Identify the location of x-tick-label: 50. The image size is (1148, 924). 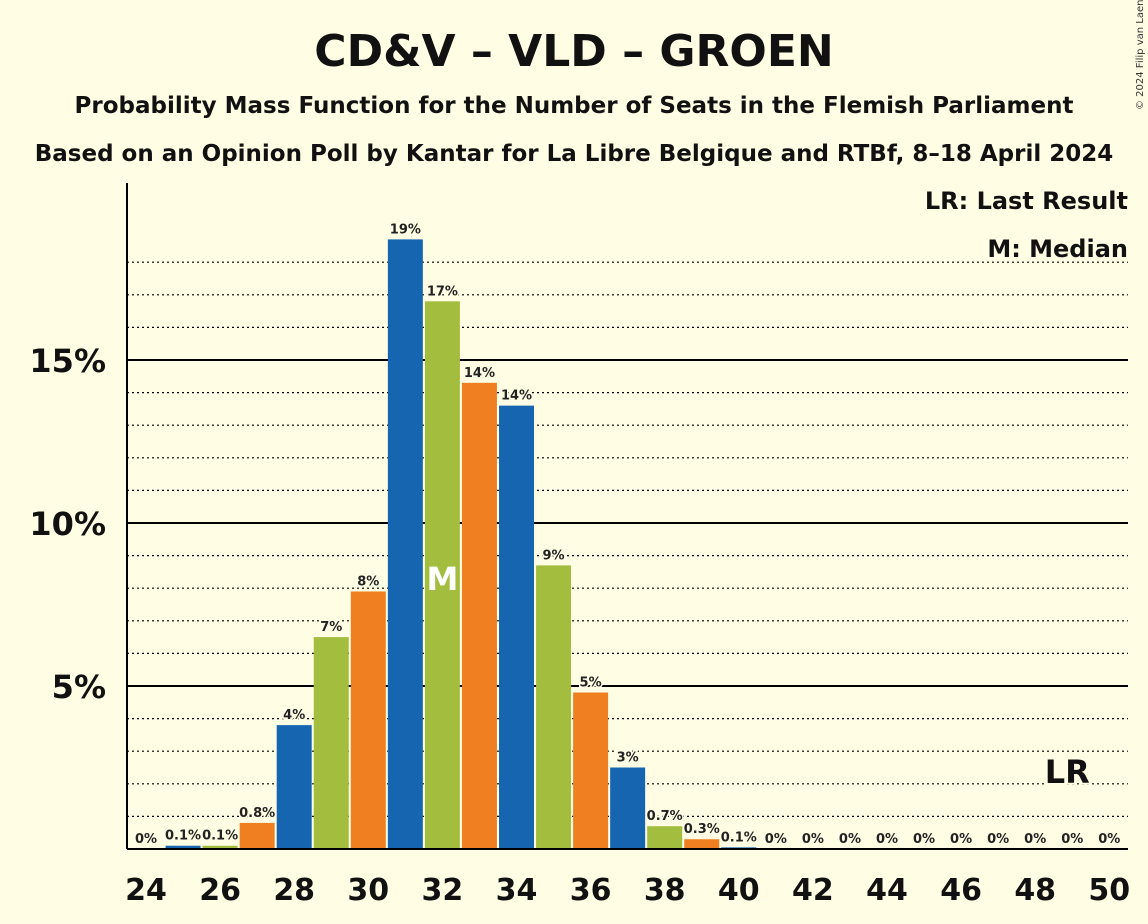
(1109, 890).